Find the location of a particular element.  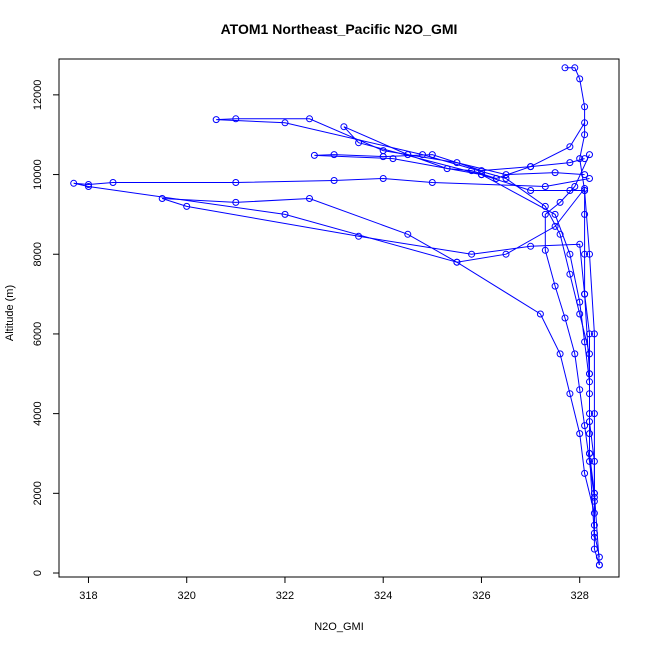

x-tick-label-3: 324 is located at coordinates (383, 596).